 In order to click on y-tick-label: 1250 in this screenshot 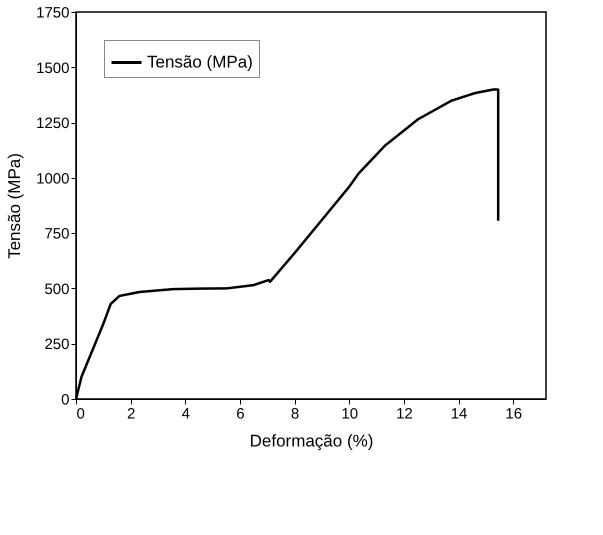, I will do `click(53, 123)`.